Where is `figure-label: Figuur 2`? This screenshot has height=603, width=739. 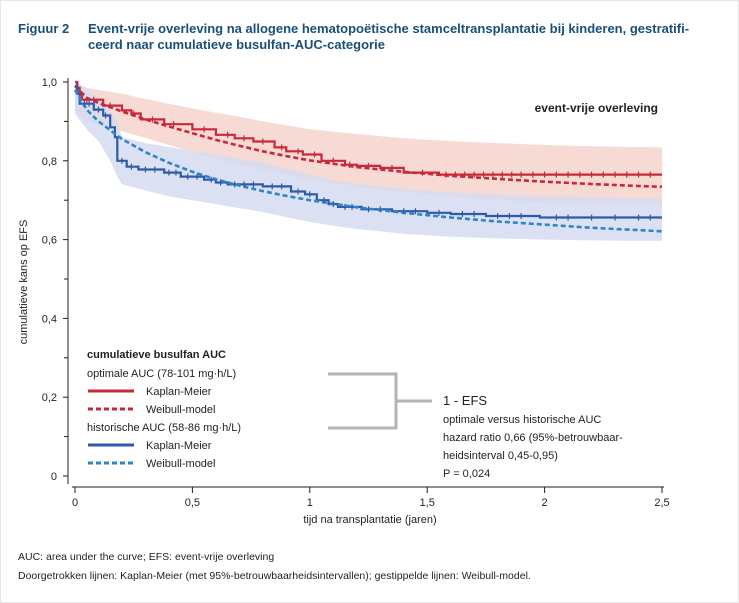
figure-label: Figuur 2 is located at coordinates (44, 28).